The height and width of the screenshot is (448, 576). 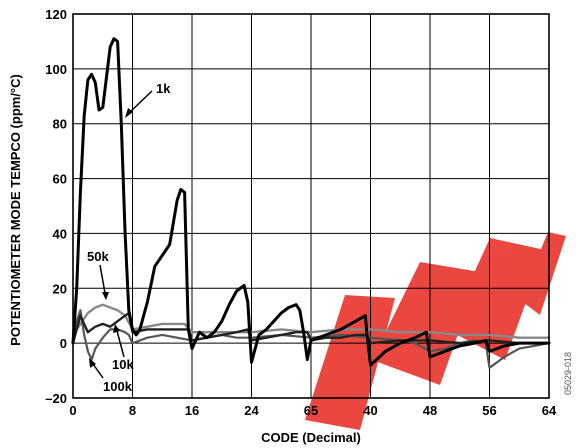 What do you see at coordinates (311, 437) in the screenshot?
I see `x-axis-title: CODE (Decimal)` at bounding box center [311, 437].